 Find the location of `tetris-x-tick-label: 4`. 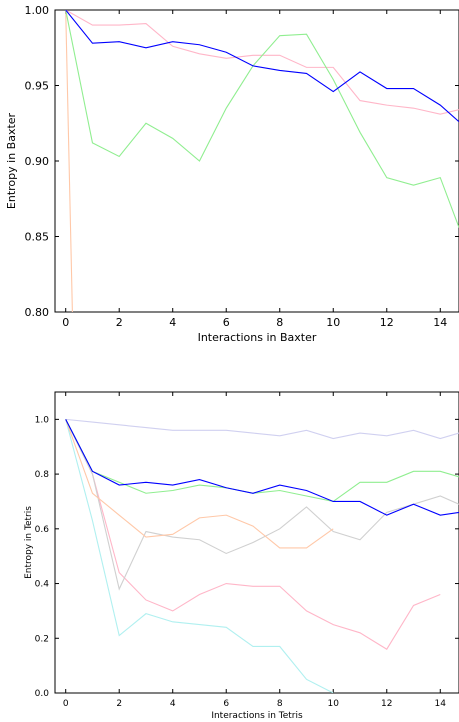

tetris-x-tick-label: 4 is located at coordinates (173, 704).